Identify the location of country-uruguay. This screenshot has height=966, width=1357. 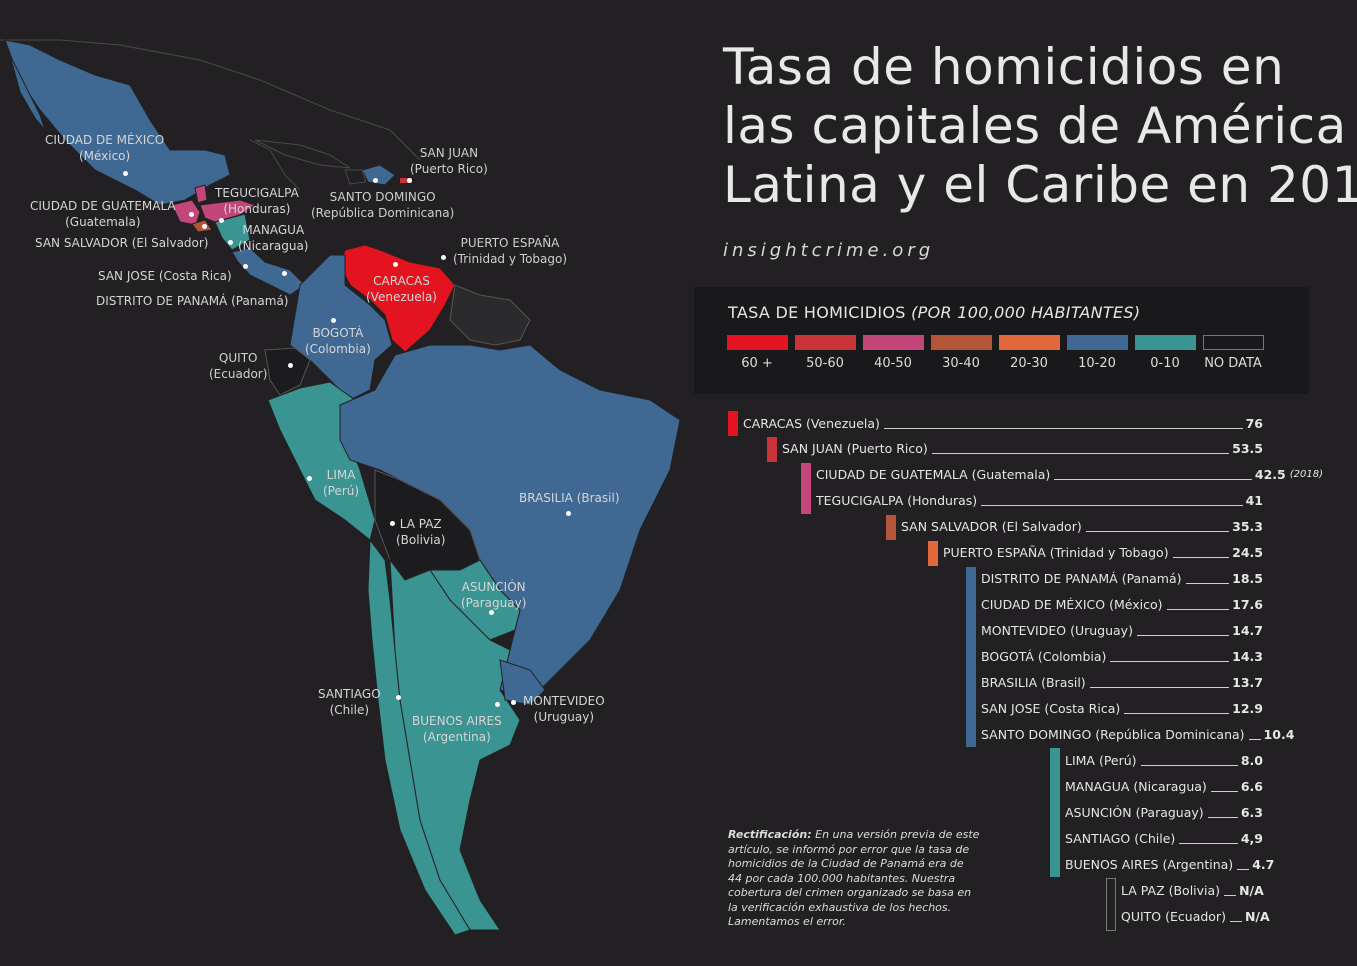
(522, 682).